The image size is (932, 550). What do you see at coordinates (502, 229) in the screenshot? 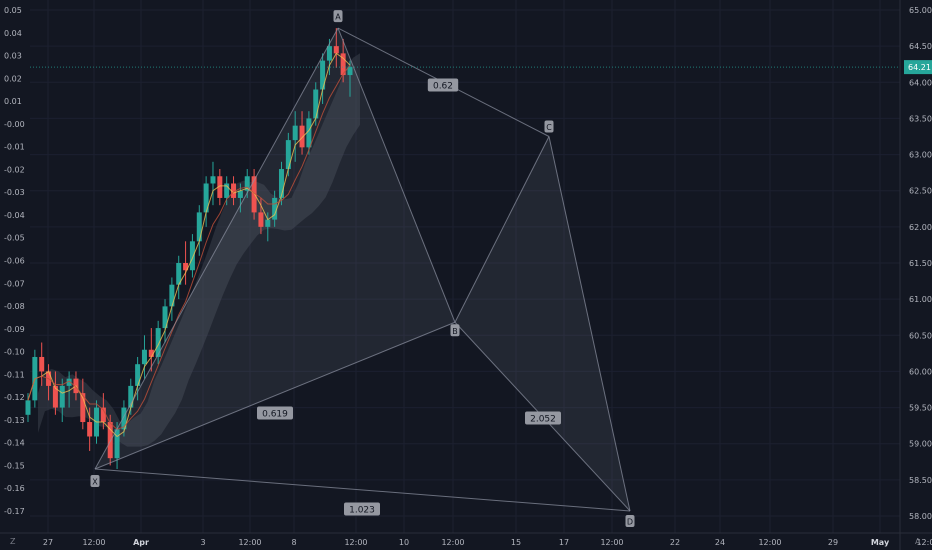
I see `leg-bc` at bounding box center [502, 229].